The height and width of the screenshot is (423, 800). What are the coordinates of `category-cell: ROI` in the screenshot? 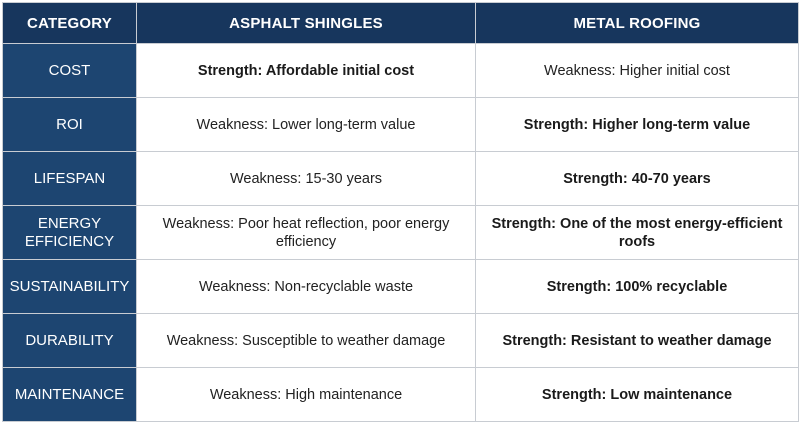 It's located at (69, 124).